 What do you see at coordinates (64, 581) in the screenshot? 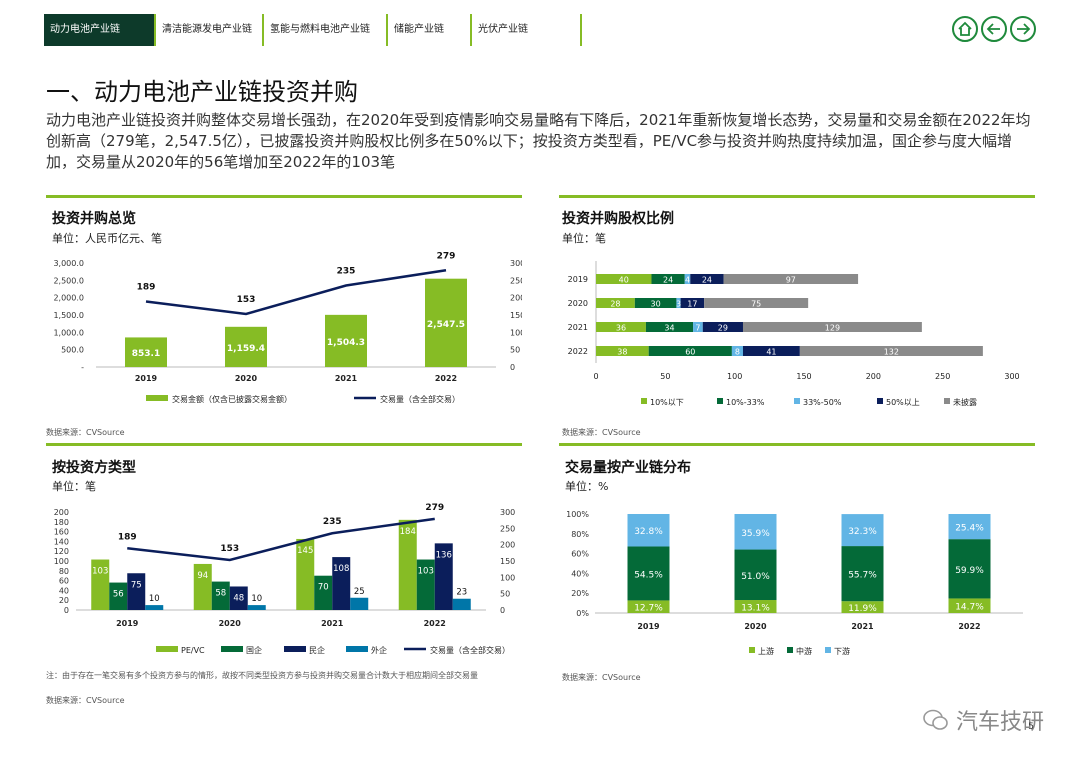
I see `y-left-tick-label: 60` at bounding box center [64, 581].